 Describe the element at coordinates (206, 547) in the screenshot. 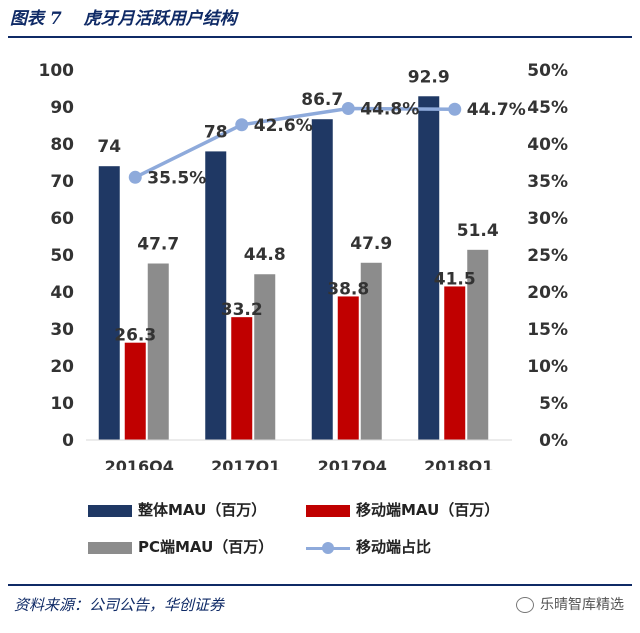

I see `legend-label-pc-mau: PC端MAU（百万）` at that location.